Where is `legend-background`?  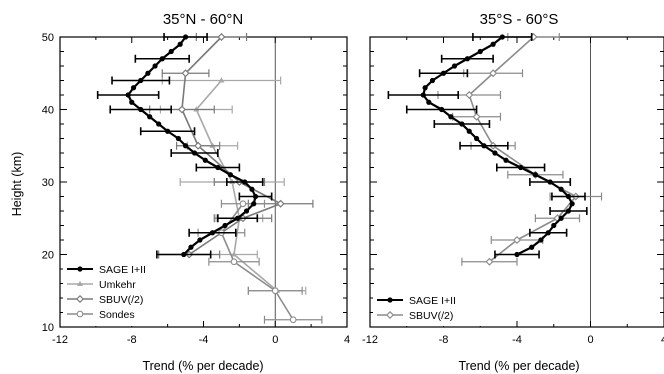 legend-background is located at coordinates (428, 308).